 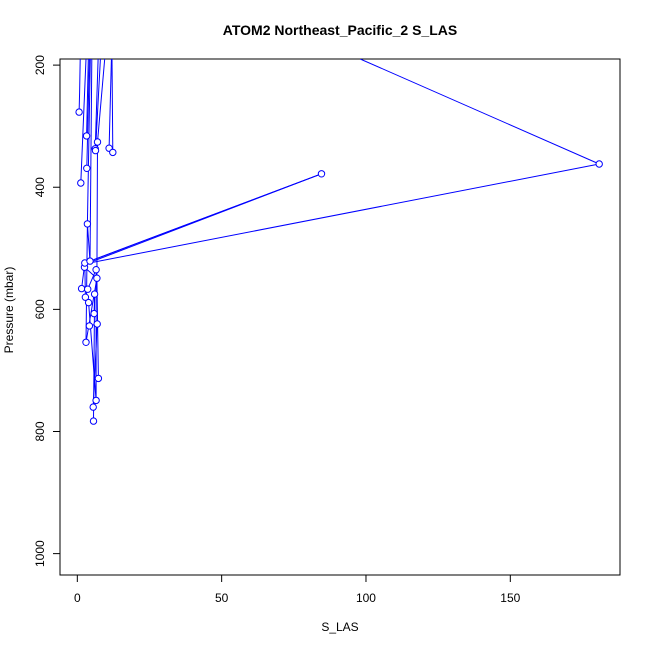 What do you see at coordinates (40, 553) in the screenshot?
I see `y-tick-label: 1000` at bounding box center [40, 553].